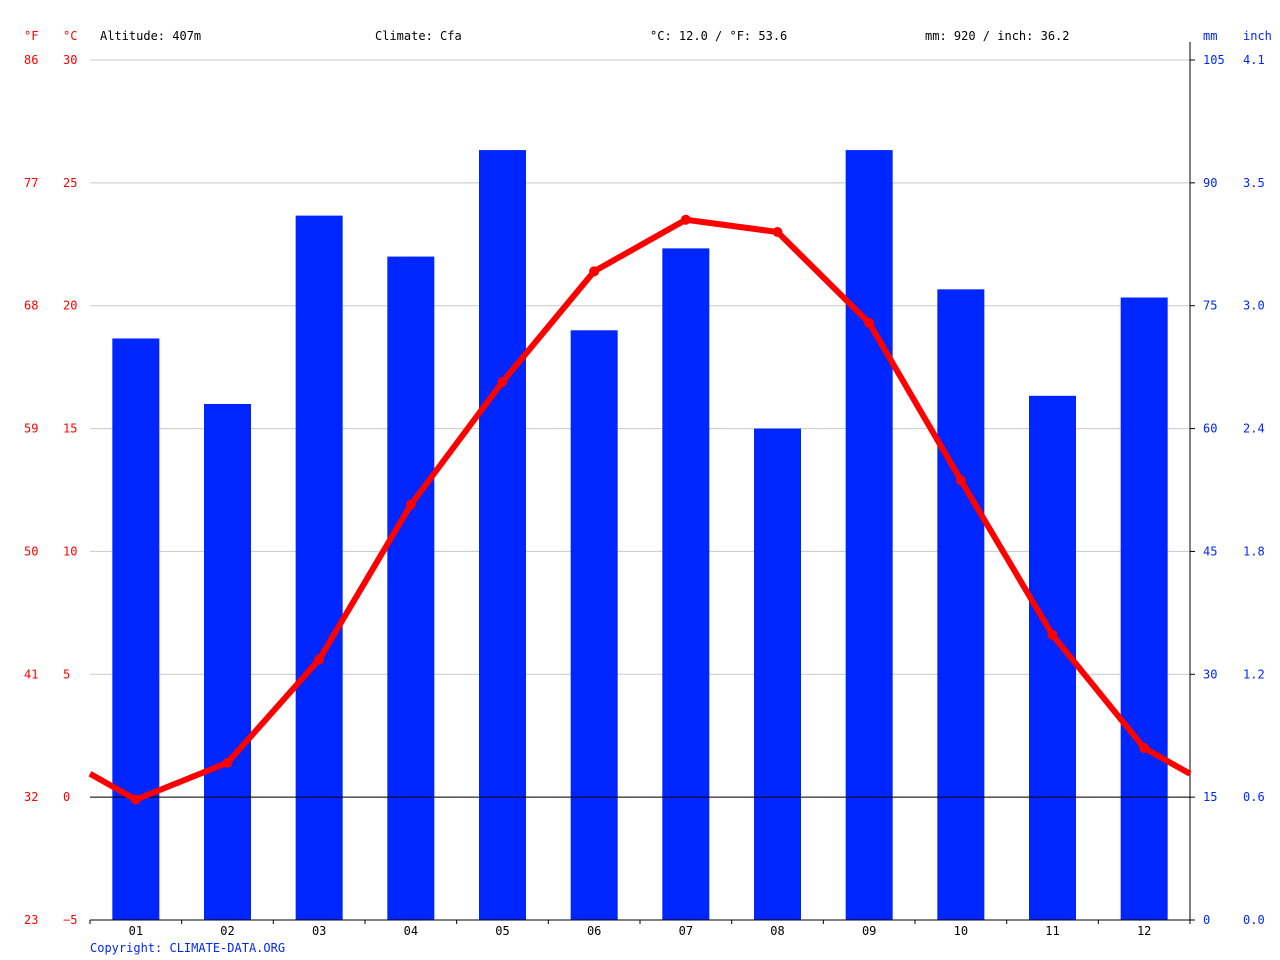  What do you see at coordinates (31, 797) in the screenshot?
I see `fahrenheit-tick-label: 32` at bounding box center [31, 797].